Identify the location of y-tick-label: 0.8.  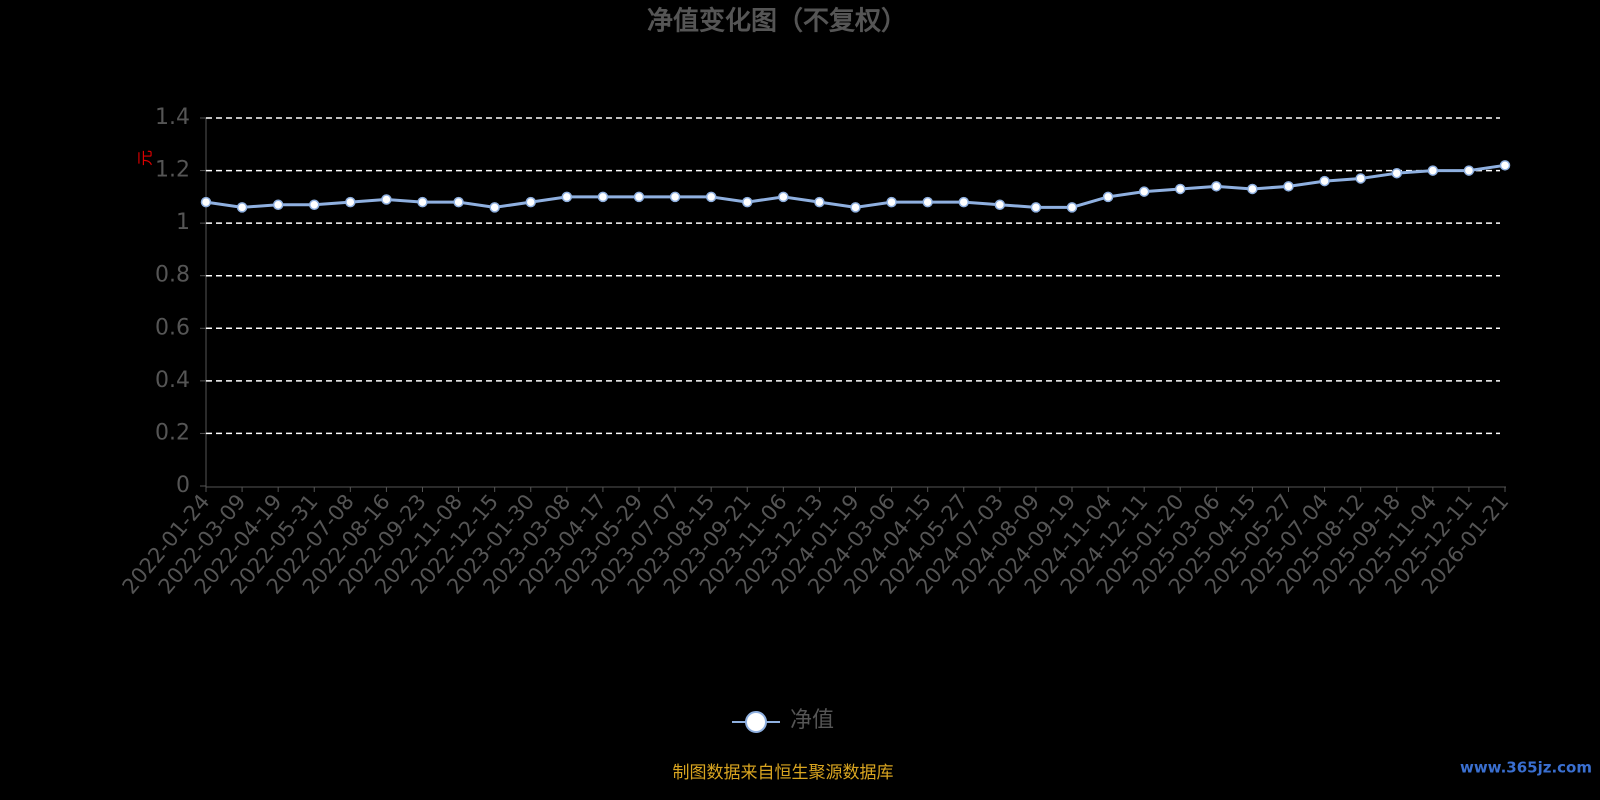
(172, 275).